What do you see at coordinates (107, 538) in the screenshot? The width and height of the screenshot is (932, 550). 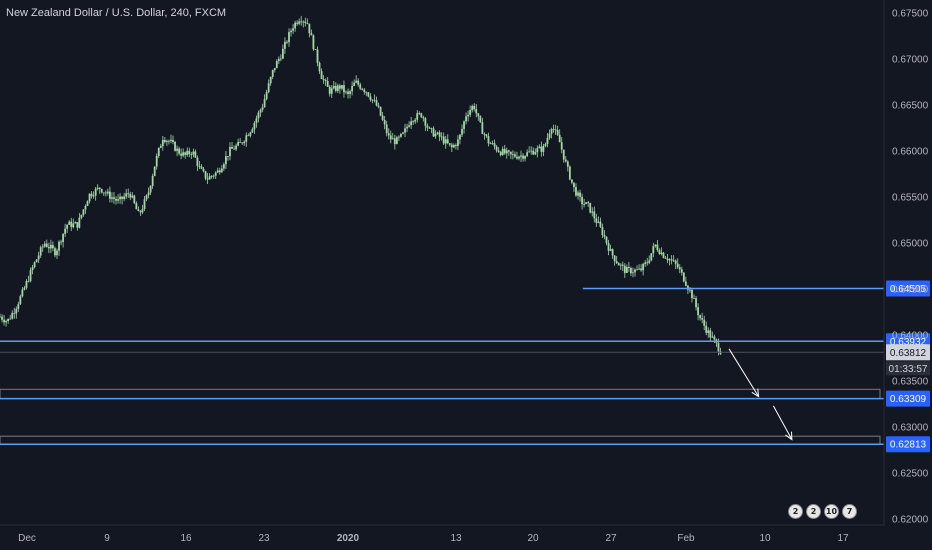 I see `time-tick-label: 9` at bounding box center [107, 538].